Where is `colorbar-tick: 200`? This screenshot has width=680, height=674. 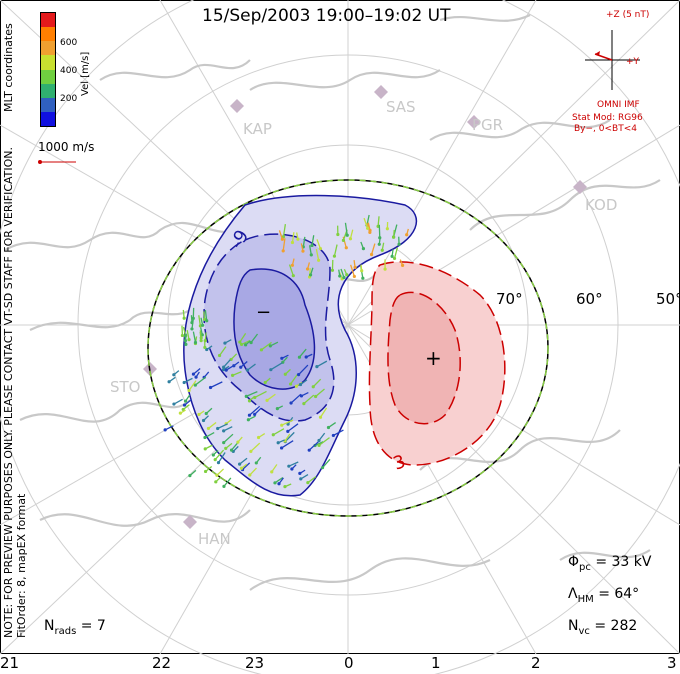 colorbar-tick: 200 is located at coordinates (69, 99).